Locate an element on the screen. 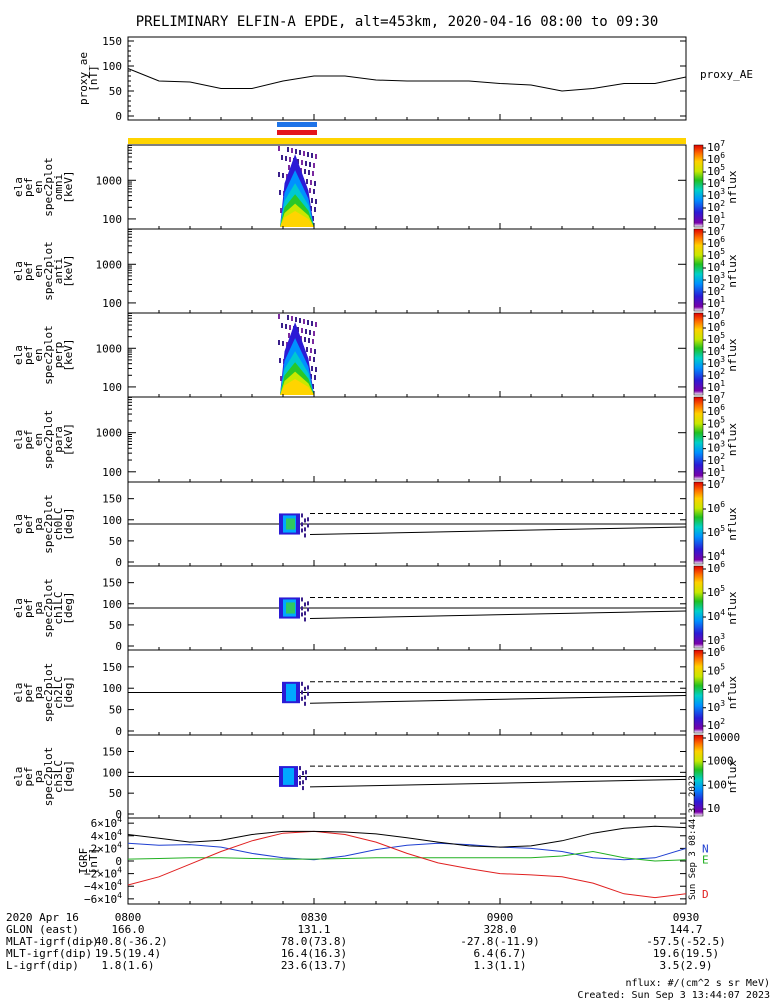  spectro-band is located at coordinates (290, 524).